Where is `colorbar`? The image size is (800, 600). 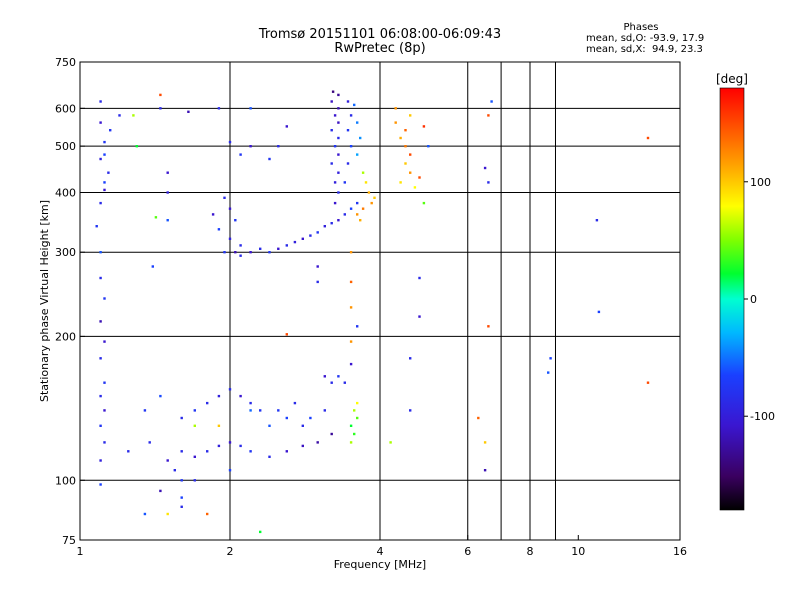
colorbar is located at coordinates (732, 299).